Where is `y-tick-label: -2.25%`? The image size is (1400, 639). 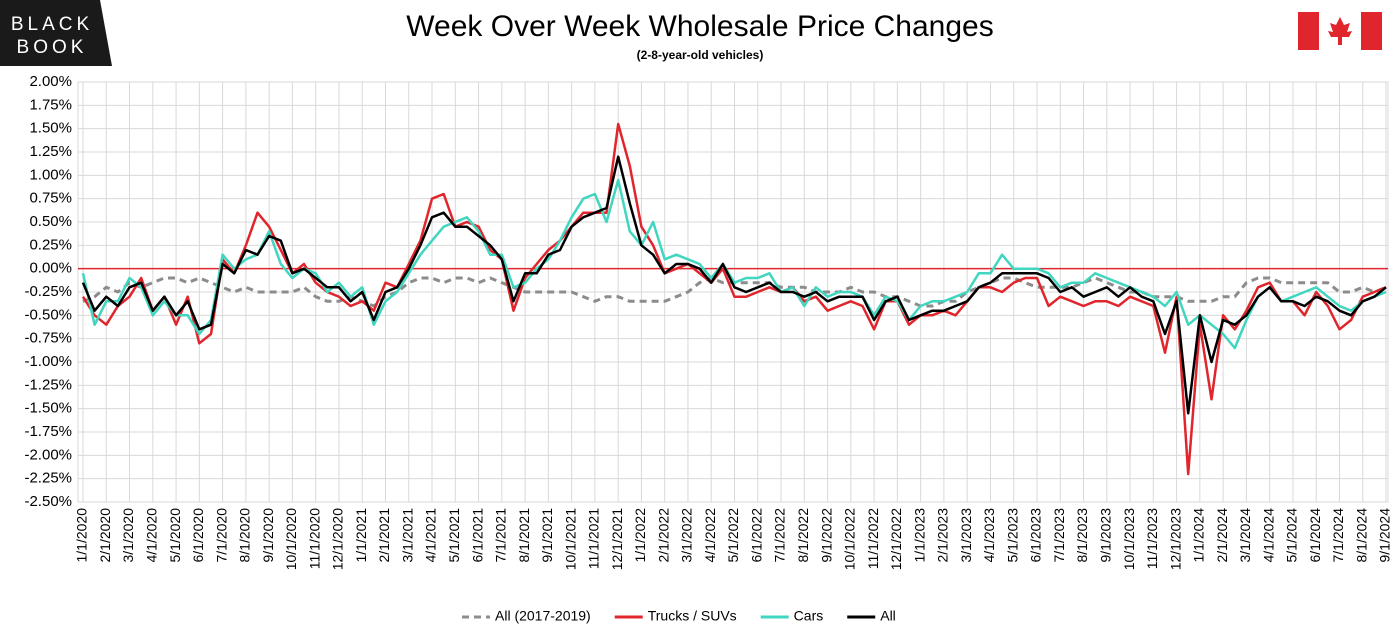 y-tick-label: -2.25% is located at coordinates (48, 478).